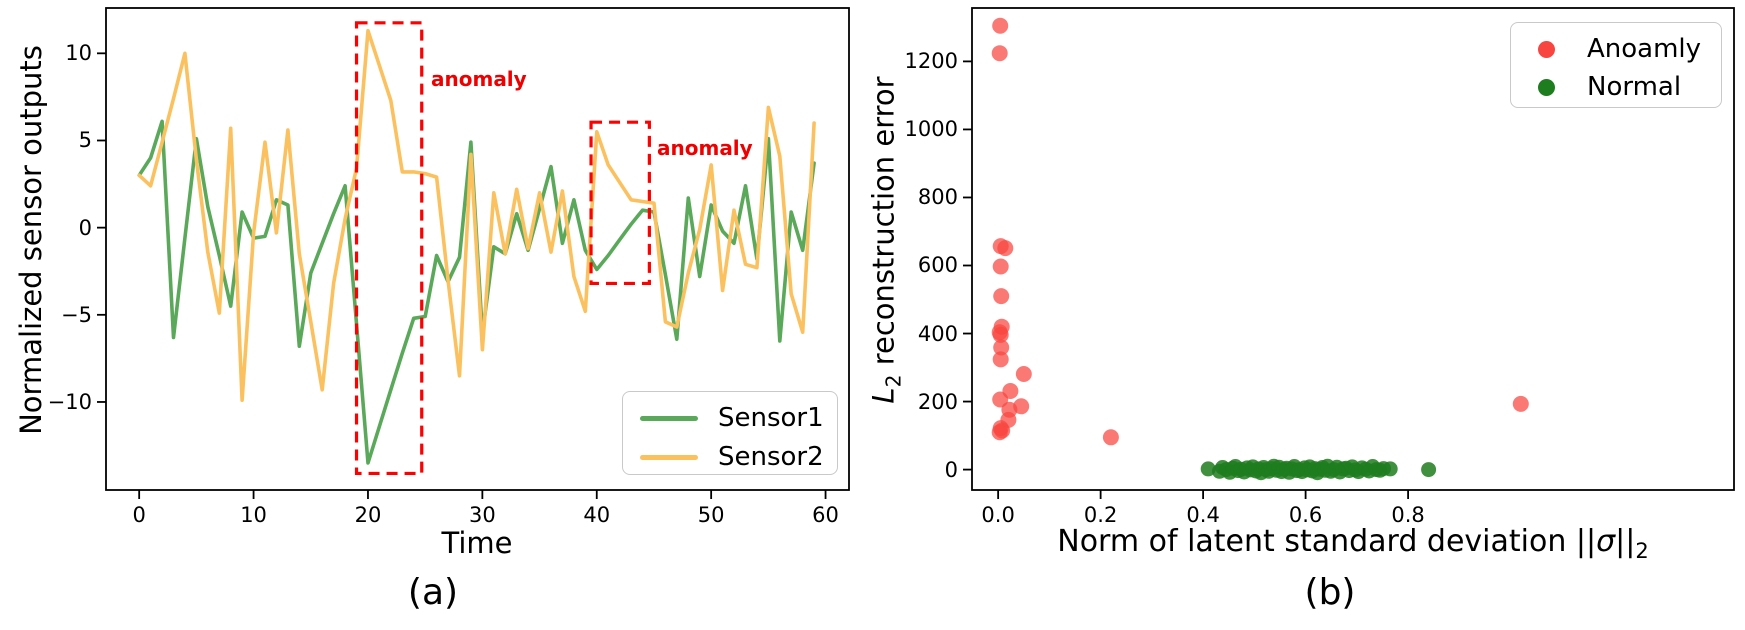 Image resolution: width=1745 pixels, height=630 pixels. Describe the element at coordinates (477, 543) in the screenshot. I see `panel-a-x-axis-label: Time` at that location.